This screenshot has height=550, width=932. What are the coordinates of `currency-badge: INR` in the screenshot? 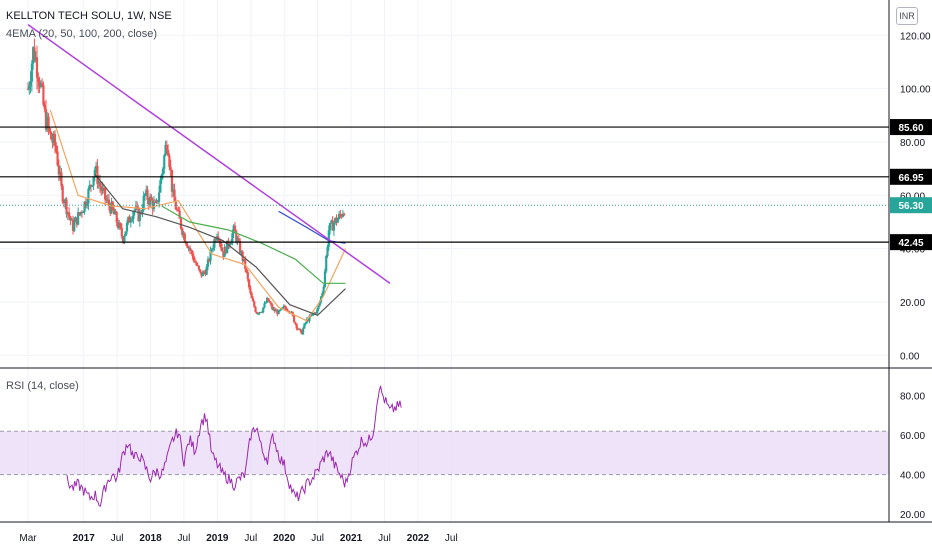 It's located at (907, 16).